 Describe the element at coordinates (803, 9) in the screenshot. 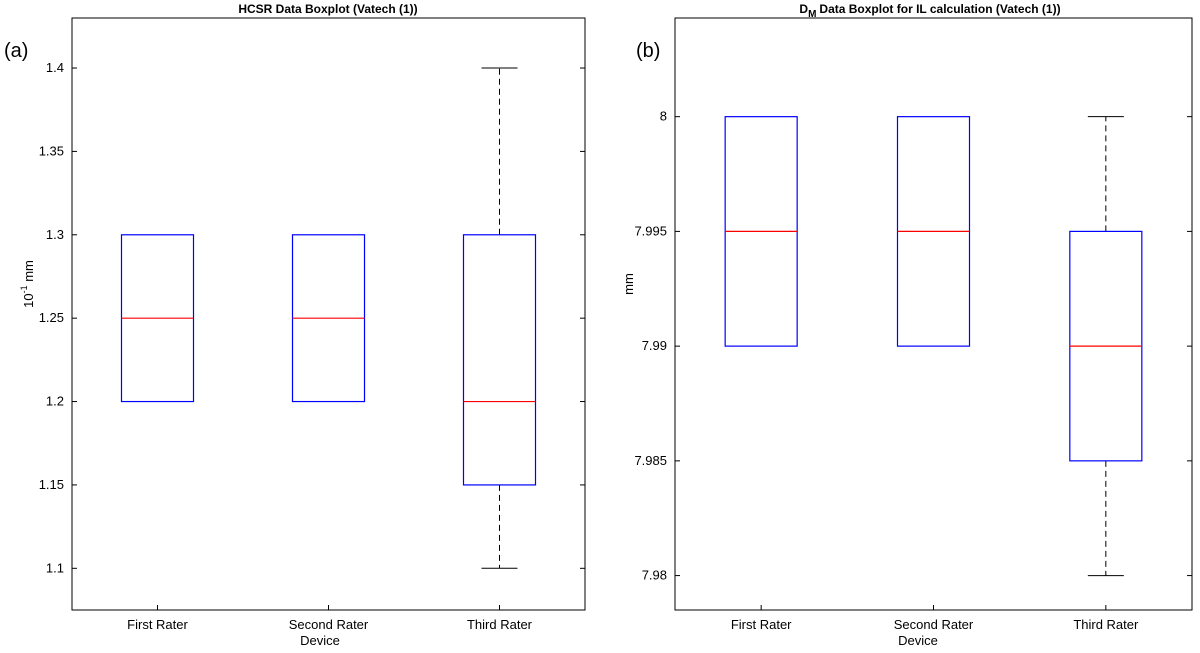

I see `chart-title-main: D` at that location.